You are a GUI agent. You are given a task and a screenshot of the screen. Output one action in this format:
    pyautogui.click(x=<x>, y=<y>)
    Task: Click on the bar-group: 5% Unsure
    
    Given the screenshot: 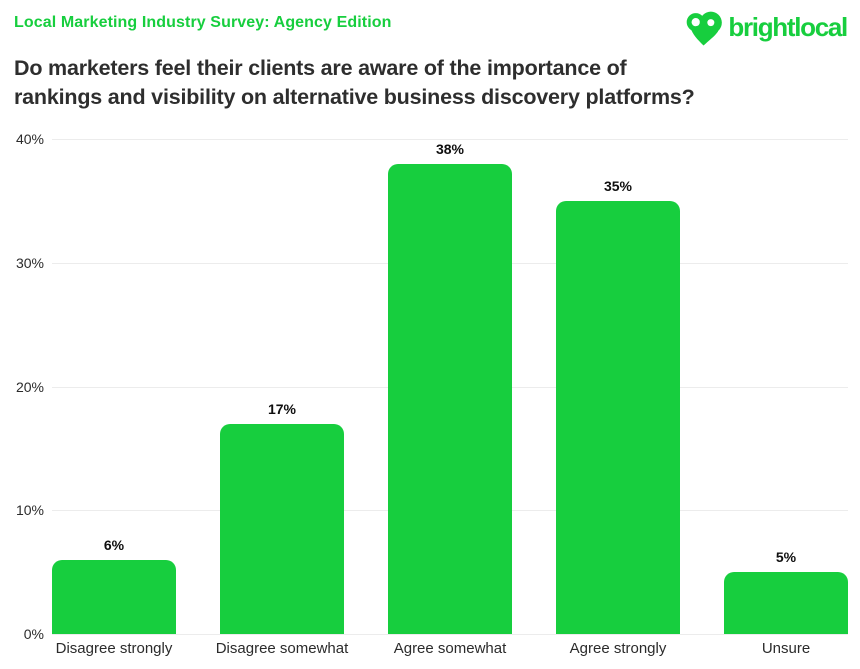 What is the action you would take?
    pyautogui.click(x=786, y=398)
    